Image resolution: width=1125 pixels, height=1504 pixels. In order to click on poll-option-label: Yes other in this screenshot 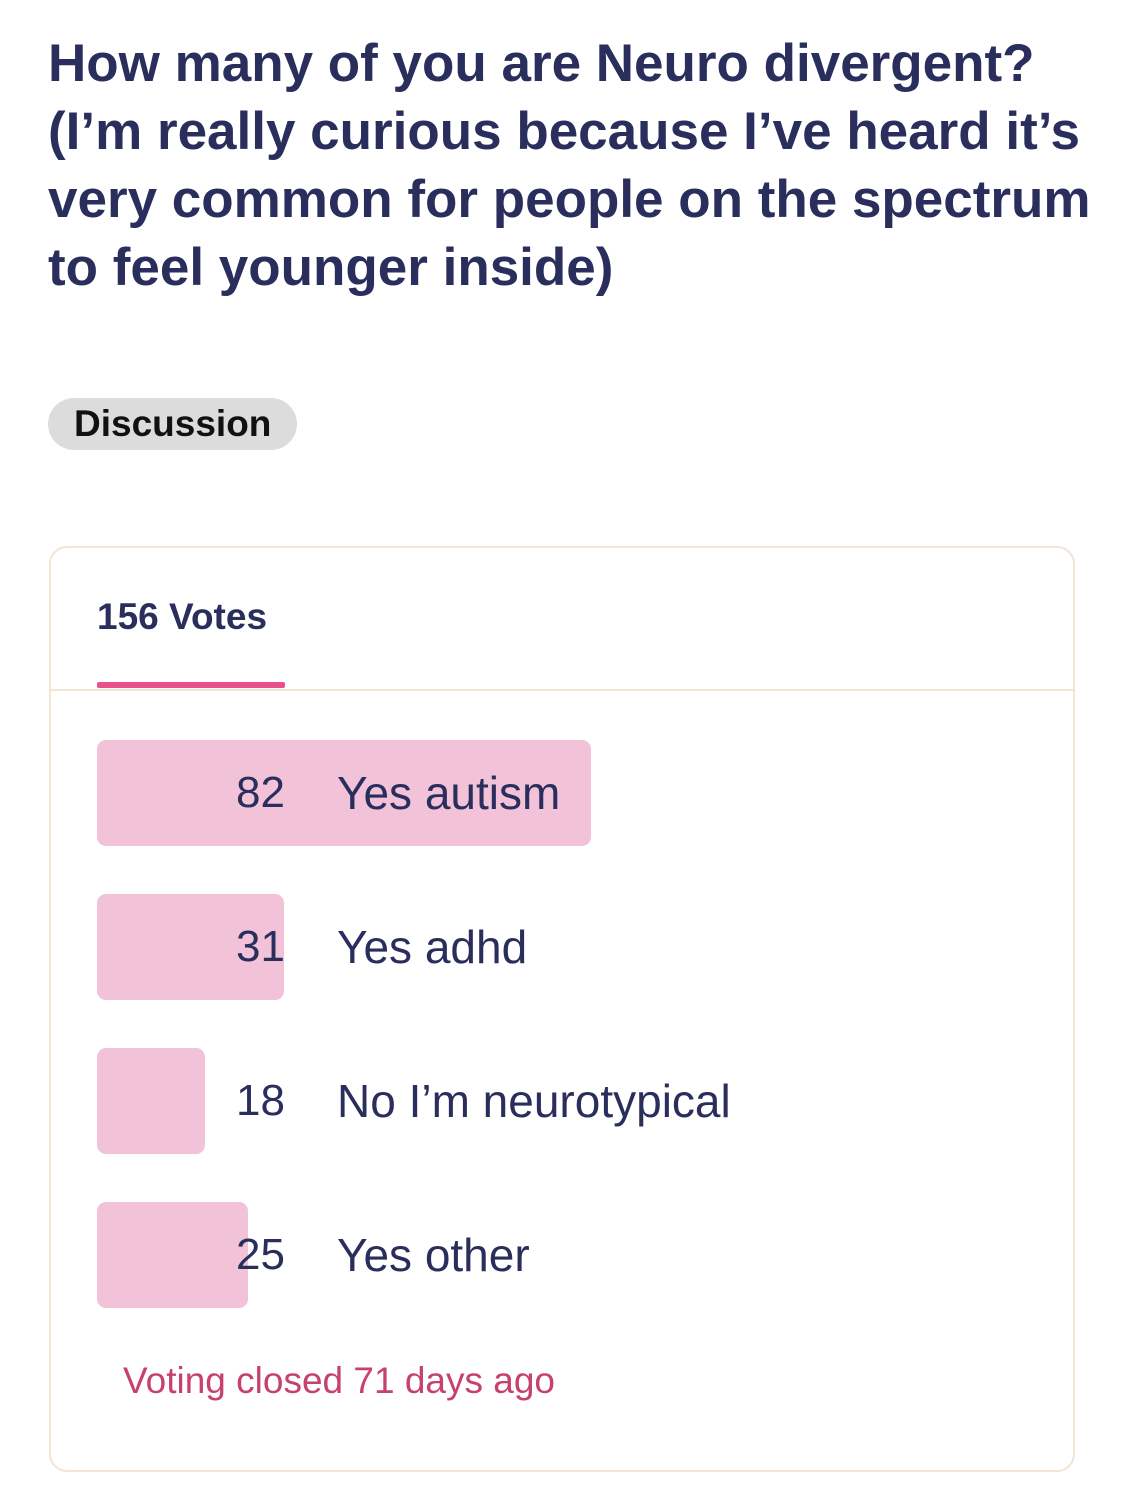, I will do `click(433, 1255)`.